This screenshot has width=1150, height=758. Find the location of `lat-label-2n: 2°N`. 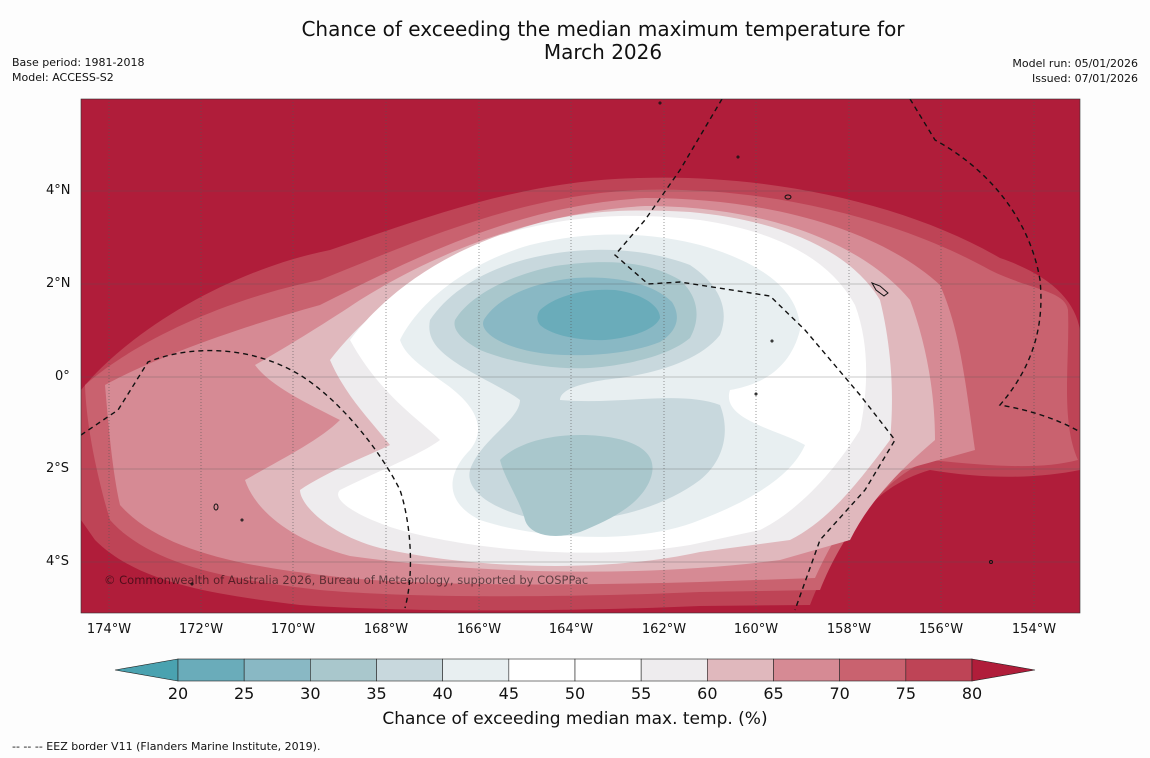

lat-label-2n: 2°N is located at coordinates (58, 283).